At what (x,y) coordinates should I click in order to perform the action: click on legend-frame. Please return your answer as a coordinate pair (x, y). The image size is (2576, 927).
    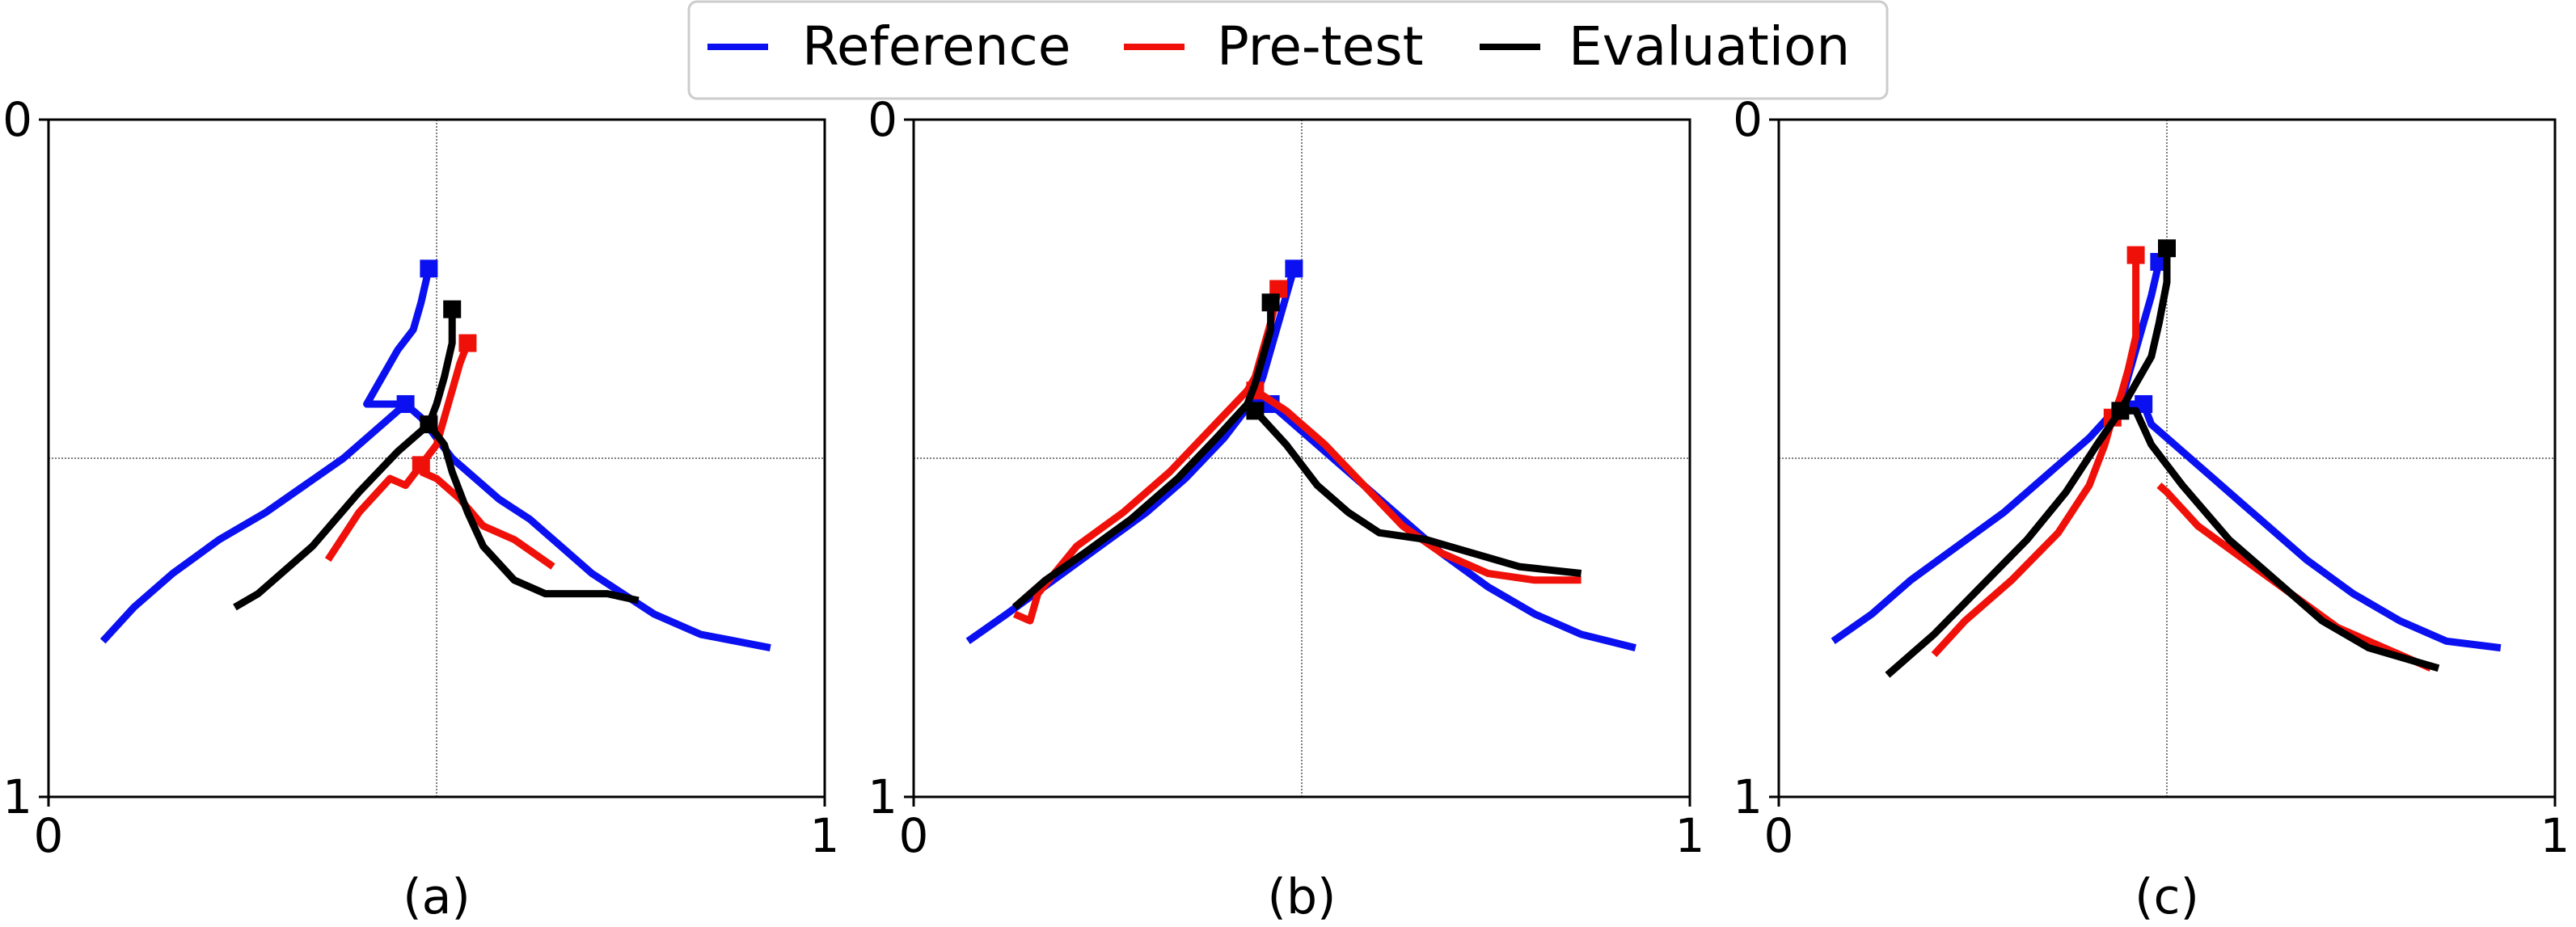
    Looking at the image, I should click on (1288, 50).